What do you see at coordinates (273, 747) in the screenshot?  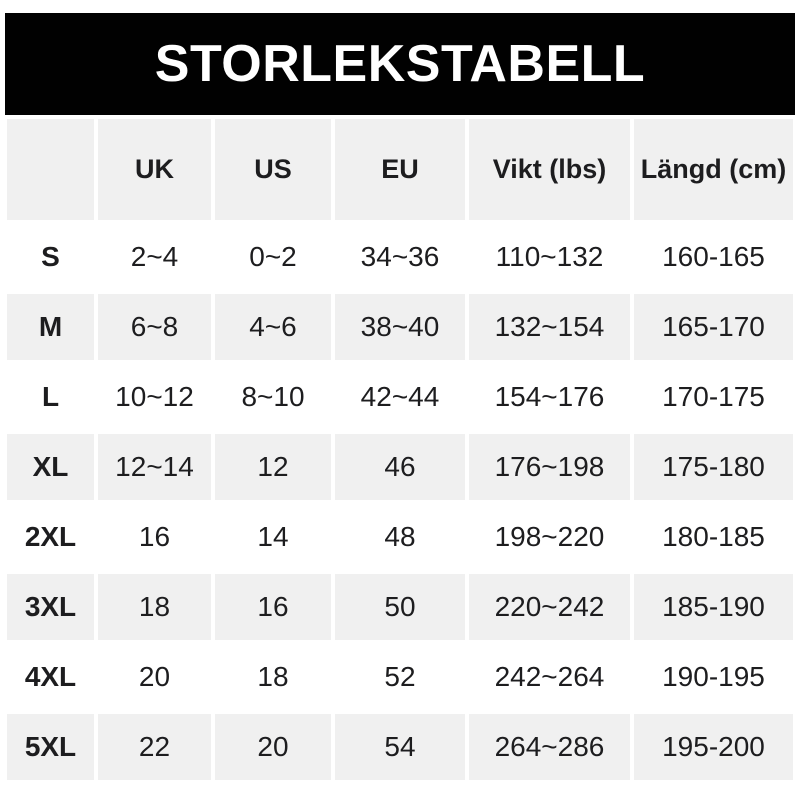 I see `us-cell: 20` at bounding box center [273, 747].